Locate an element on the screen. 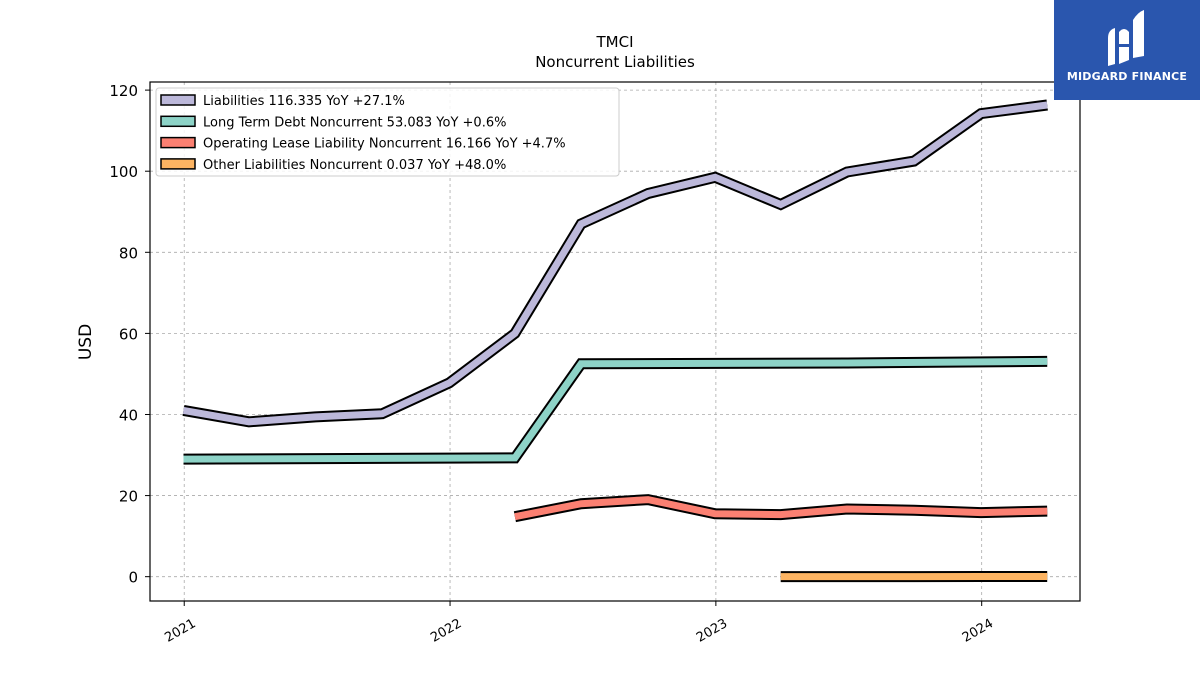  y-tick-label: 40 is located at coordinates (128, 415).